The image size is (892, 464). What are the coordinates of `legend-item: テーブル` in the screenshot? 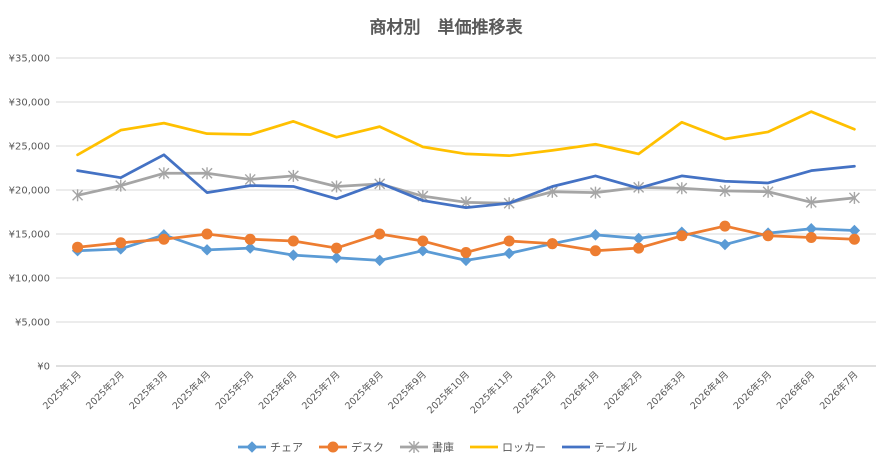 It's located at (599, 447).